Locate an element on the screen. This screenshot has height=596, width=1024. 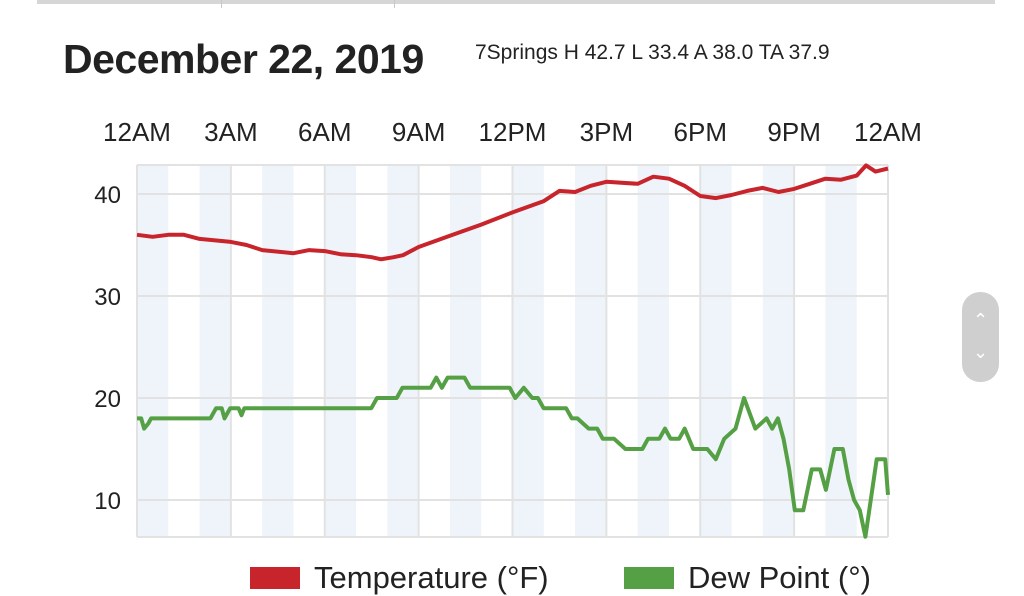
station-stats: 7Springs H 42.7 L 33.4 A 38.0 TA 37.9 is located at coordinates (652, 52).